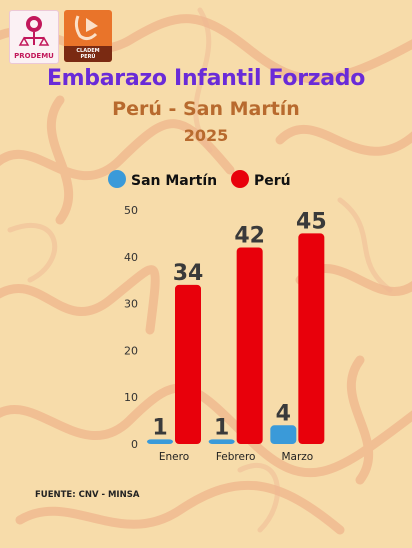 The width and height of the screenshot is (412, 548). I want to click on chart-year: 2025, so click(206, 135).